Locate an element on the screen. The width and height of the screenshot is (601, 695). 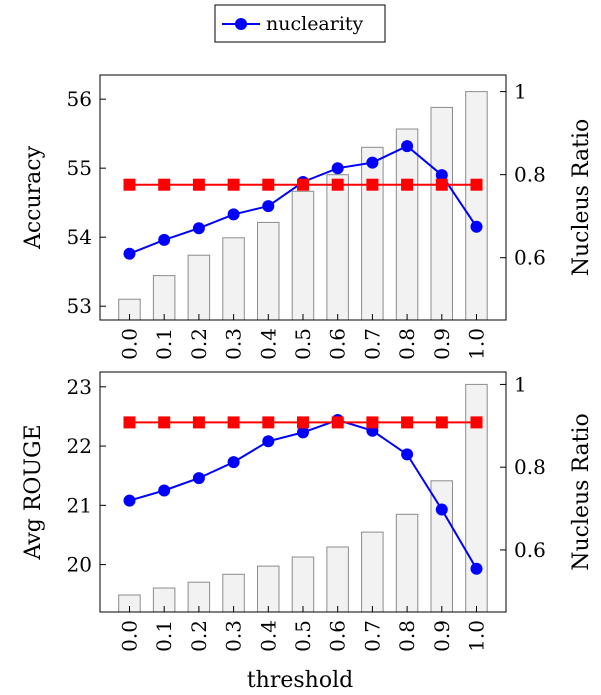
y-tick-label: 20 is located at coordinates (79, 565).